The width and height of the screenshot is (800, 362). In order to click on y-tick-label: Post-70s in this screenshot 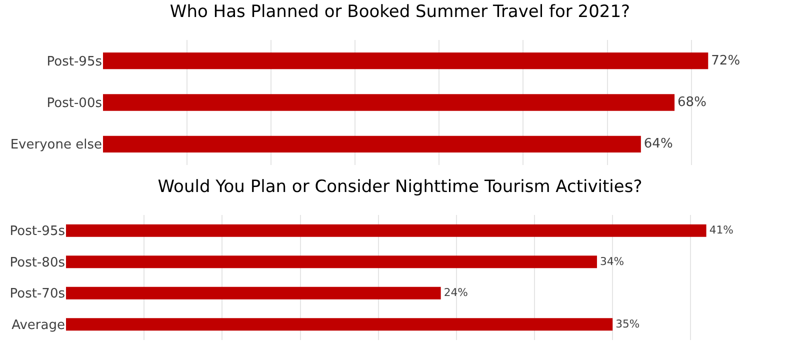, I will do `click(38, 294)`.